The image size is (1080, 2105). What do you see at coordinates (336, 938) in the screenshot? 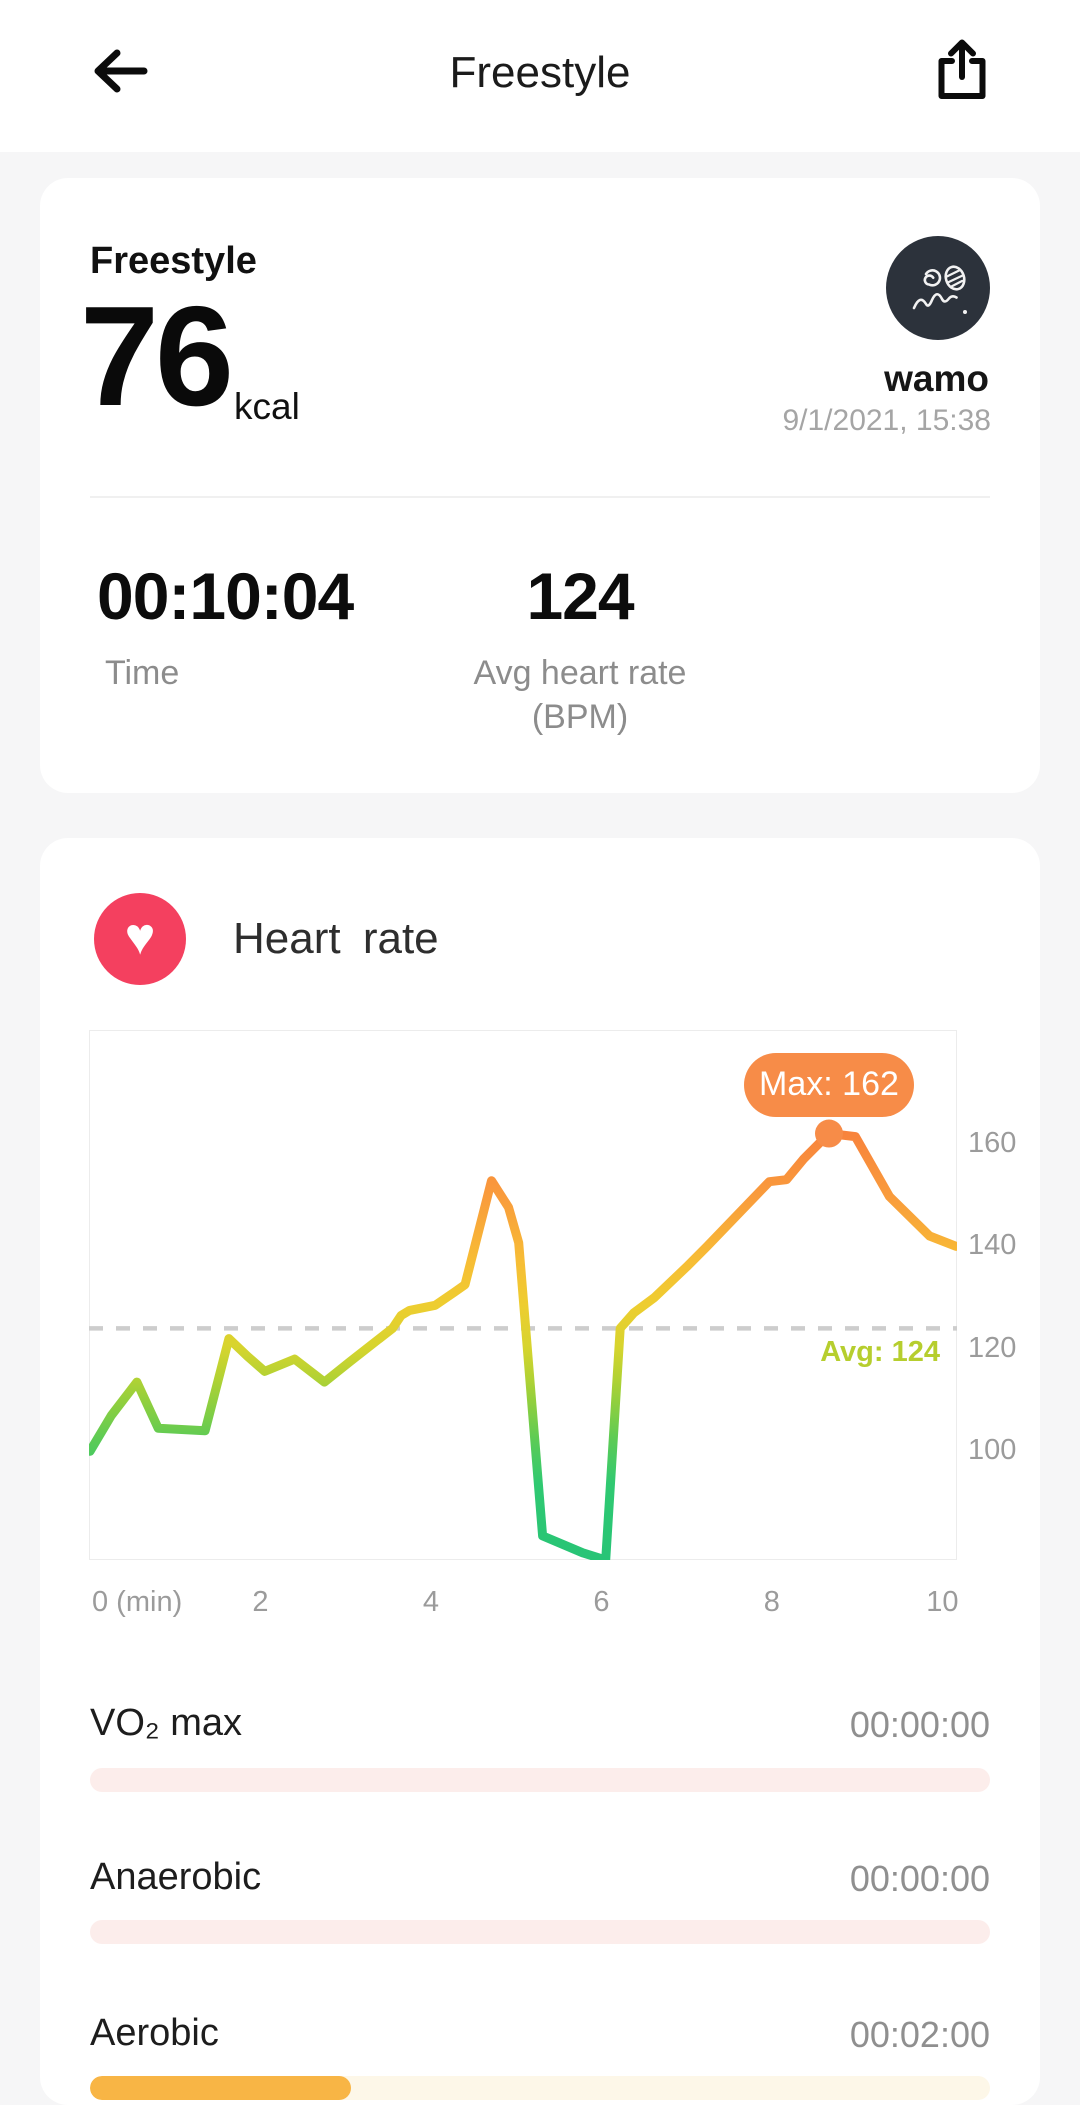
I see `heart-rate-title: Heart rate` at bounding box center [336, 938].